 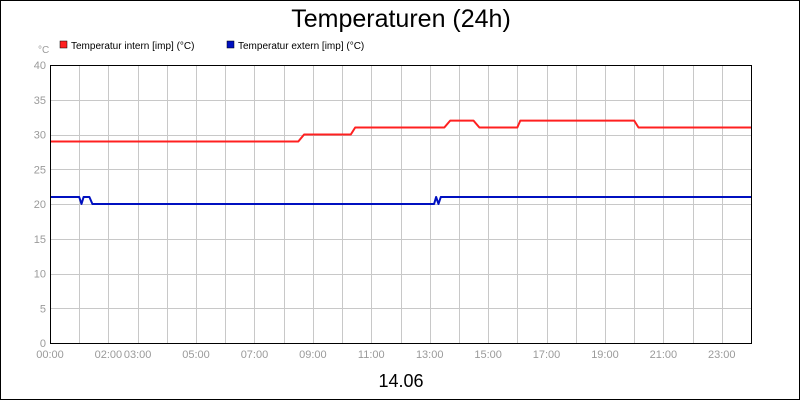 What do you see at coordinates (401, 19) in the screenshot?
I see `chart-title: Temperaturen (24h)` at bounding box center [401, 19].